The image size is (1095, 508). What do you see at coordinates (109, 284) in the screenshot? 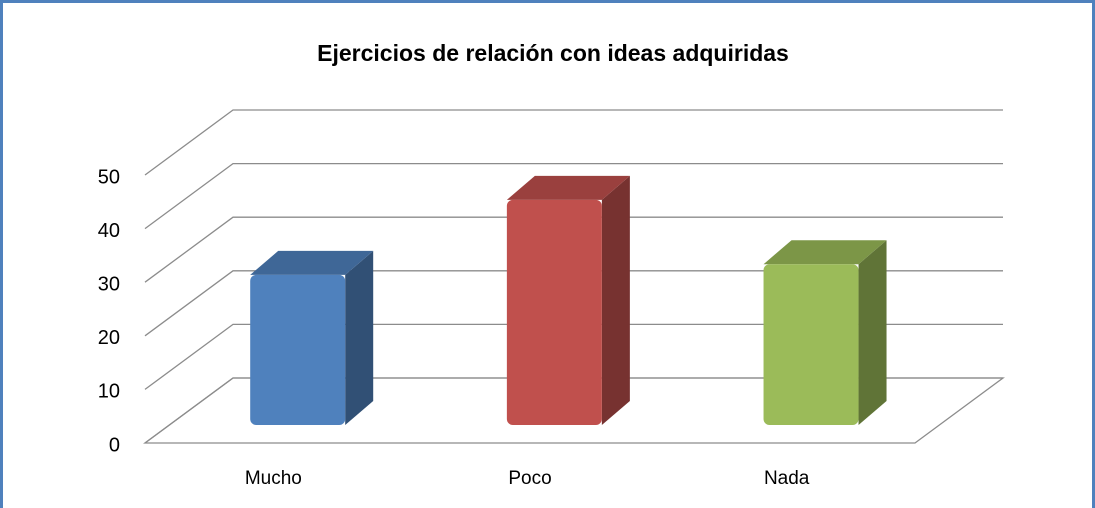
I see `y-tick-label: 30` at bounding box center [109, 284].